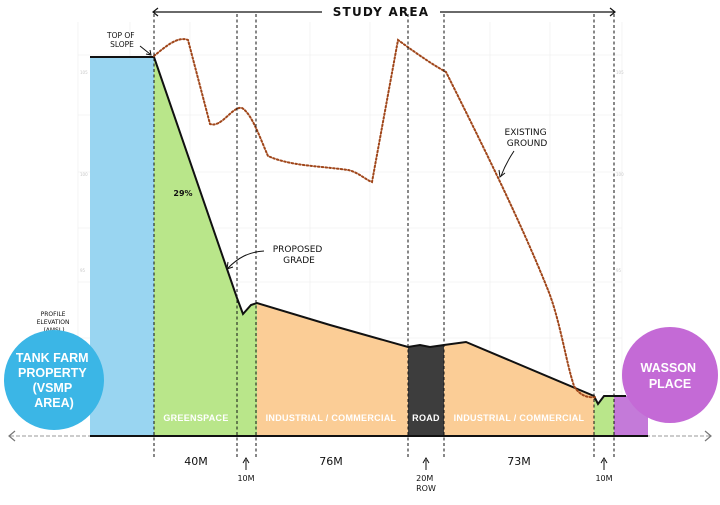  Describe the element at coordinates (519, 389) in the screenshot. I see `industrial-right-fill` at that location.